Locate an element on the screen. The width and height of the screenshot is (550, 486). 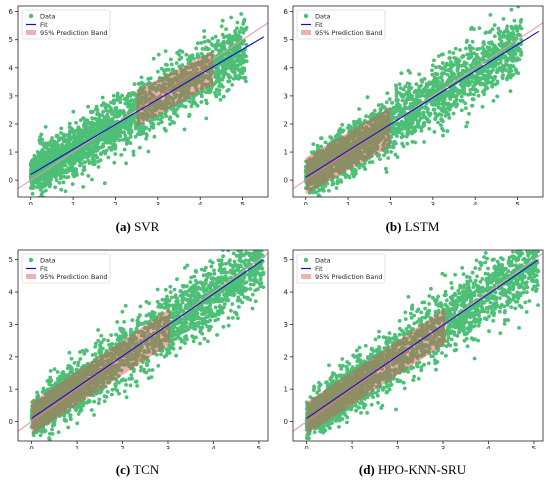
y-tick-label: 2 is located at coordinates (11, 124).